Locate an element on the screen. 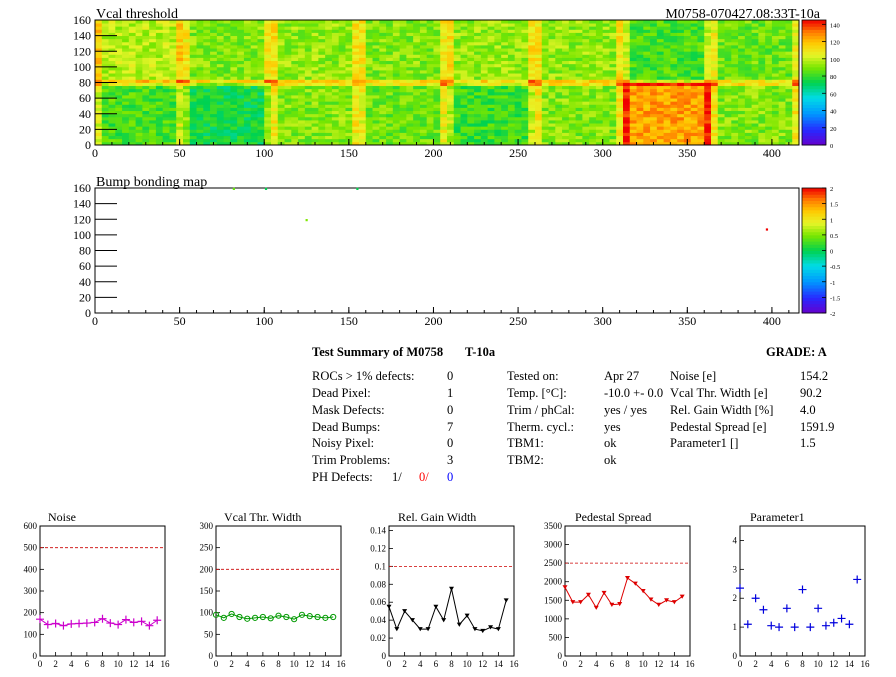 The image size is (896, 677). map-x-tick-label: 50 is located at coordinates (180, 321).